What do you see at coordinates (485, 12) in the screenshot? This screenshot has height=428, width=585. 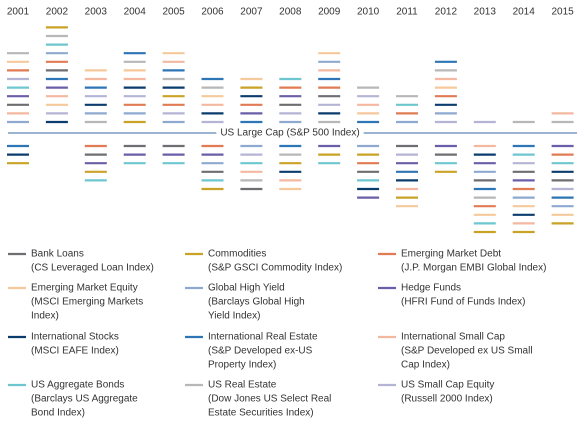 I see `year-label: 2013` at bounding box center [485, 12].